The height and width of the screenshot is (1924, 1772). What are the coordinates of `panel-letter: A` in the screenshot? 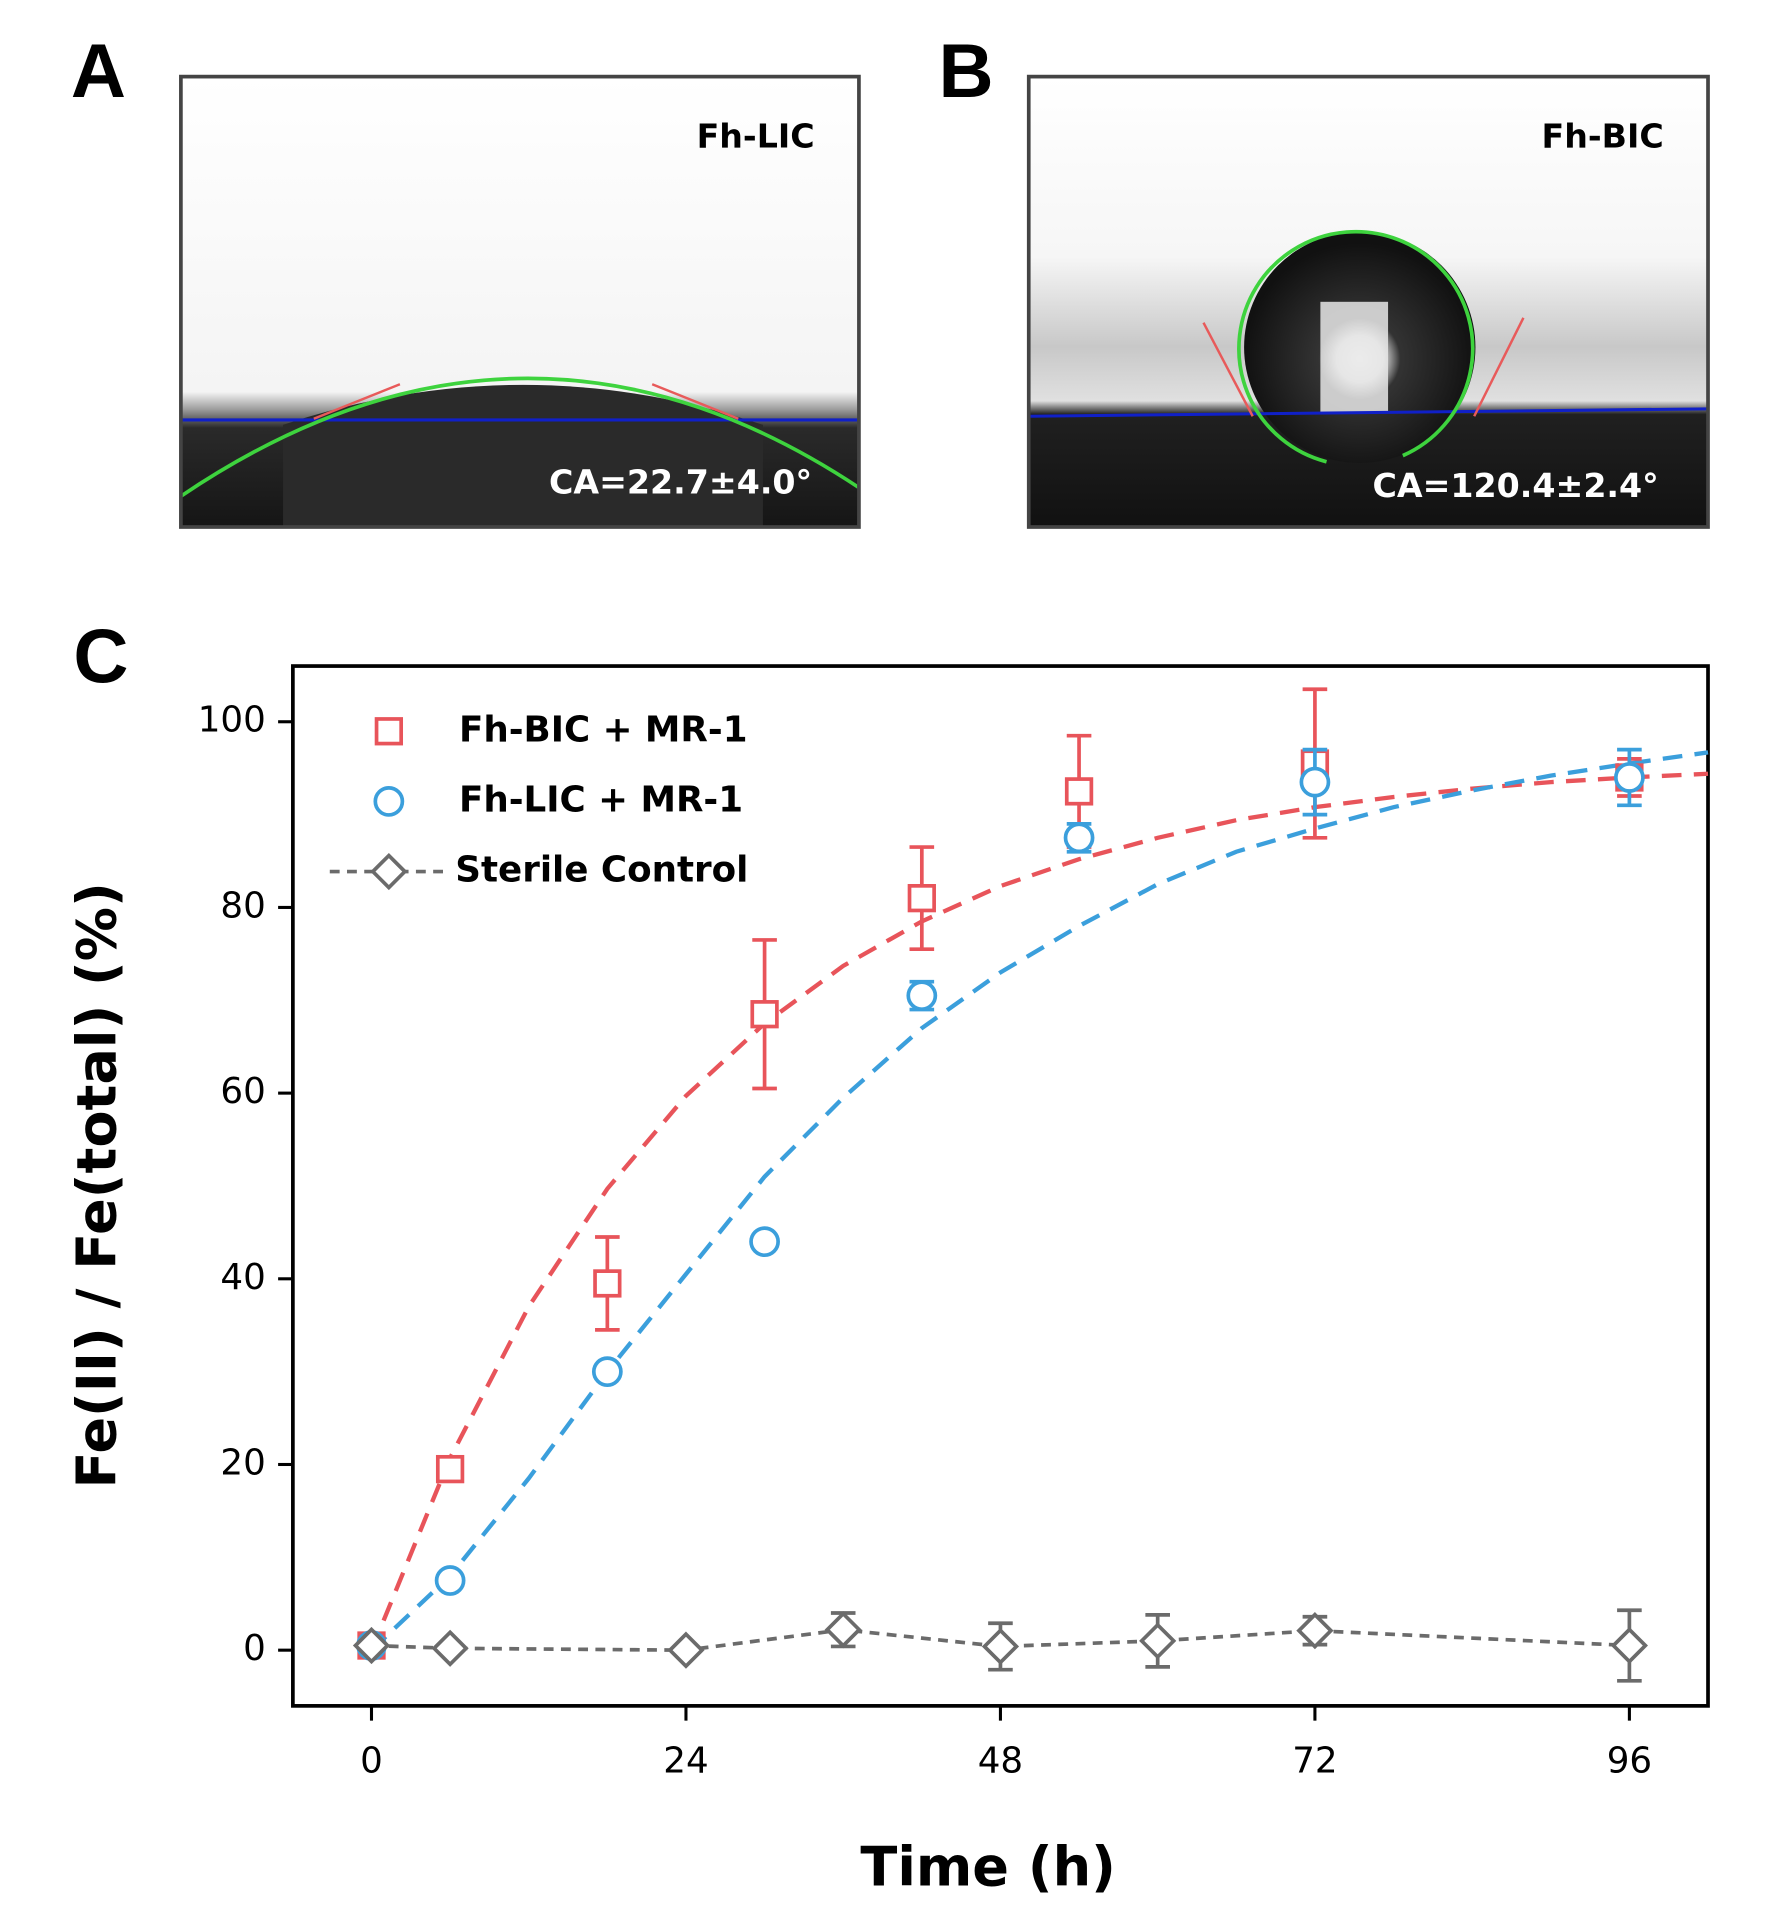 It's located at (98, 71).